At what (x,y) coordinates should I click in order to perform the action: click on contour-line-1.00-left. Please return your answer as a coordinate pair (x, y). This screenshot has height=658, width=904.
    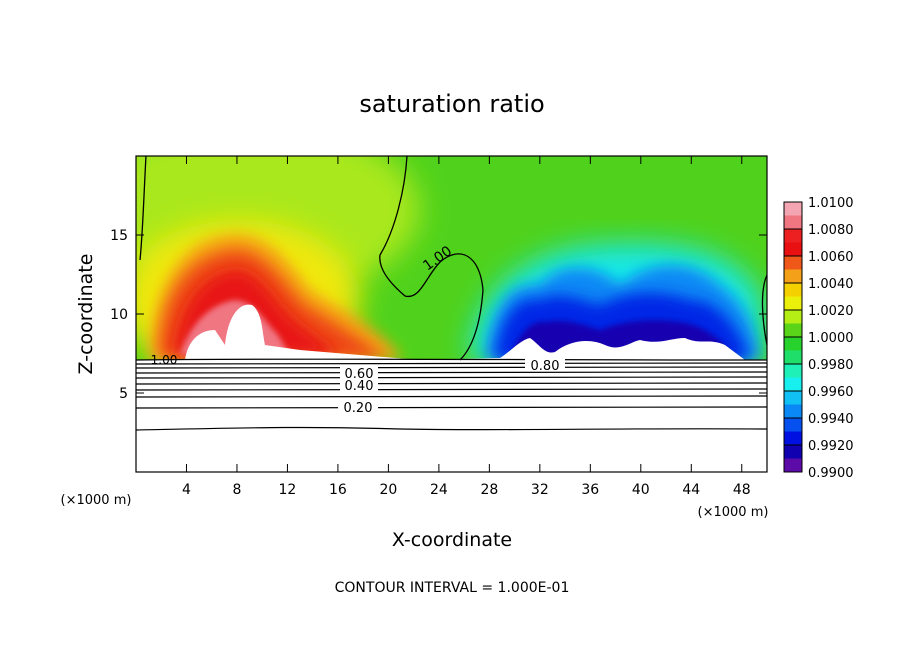
    Looking at the image, I should click on (143, 208).